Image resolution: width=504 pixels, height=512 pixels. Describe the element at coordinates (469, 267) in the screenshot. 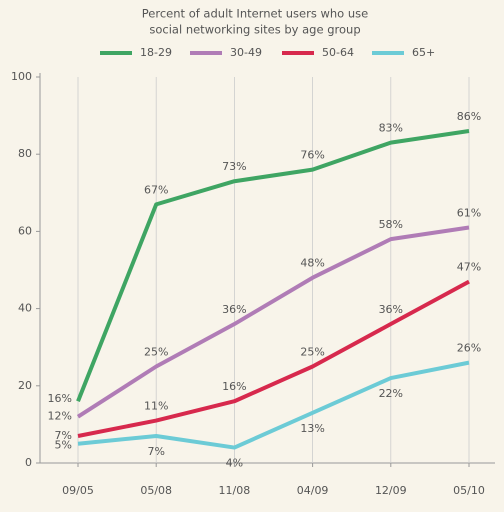

I see `data-label: 47%` at that location.